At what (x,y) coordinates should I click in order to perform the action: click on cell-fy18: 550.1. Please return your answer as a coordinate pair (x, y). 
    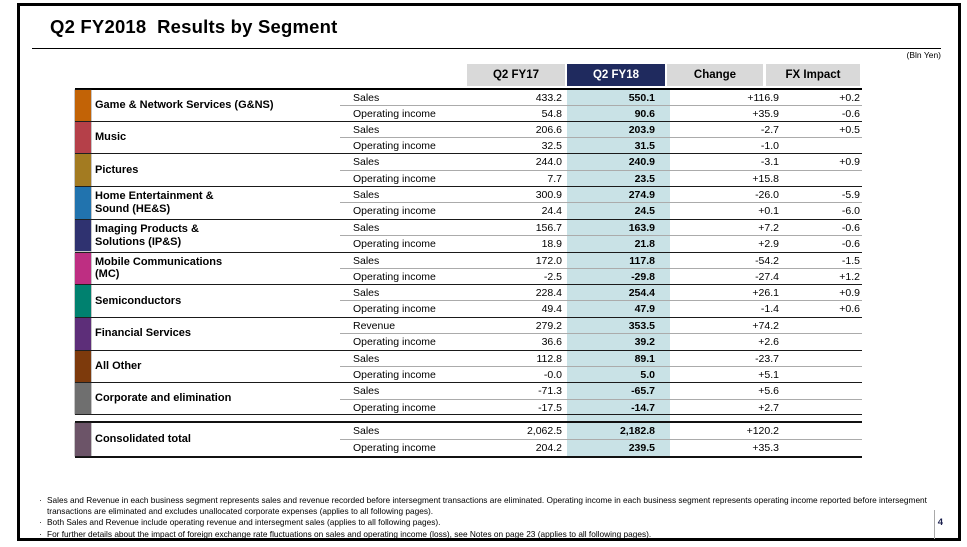
    Looking at the image, I should click on (641, 98).